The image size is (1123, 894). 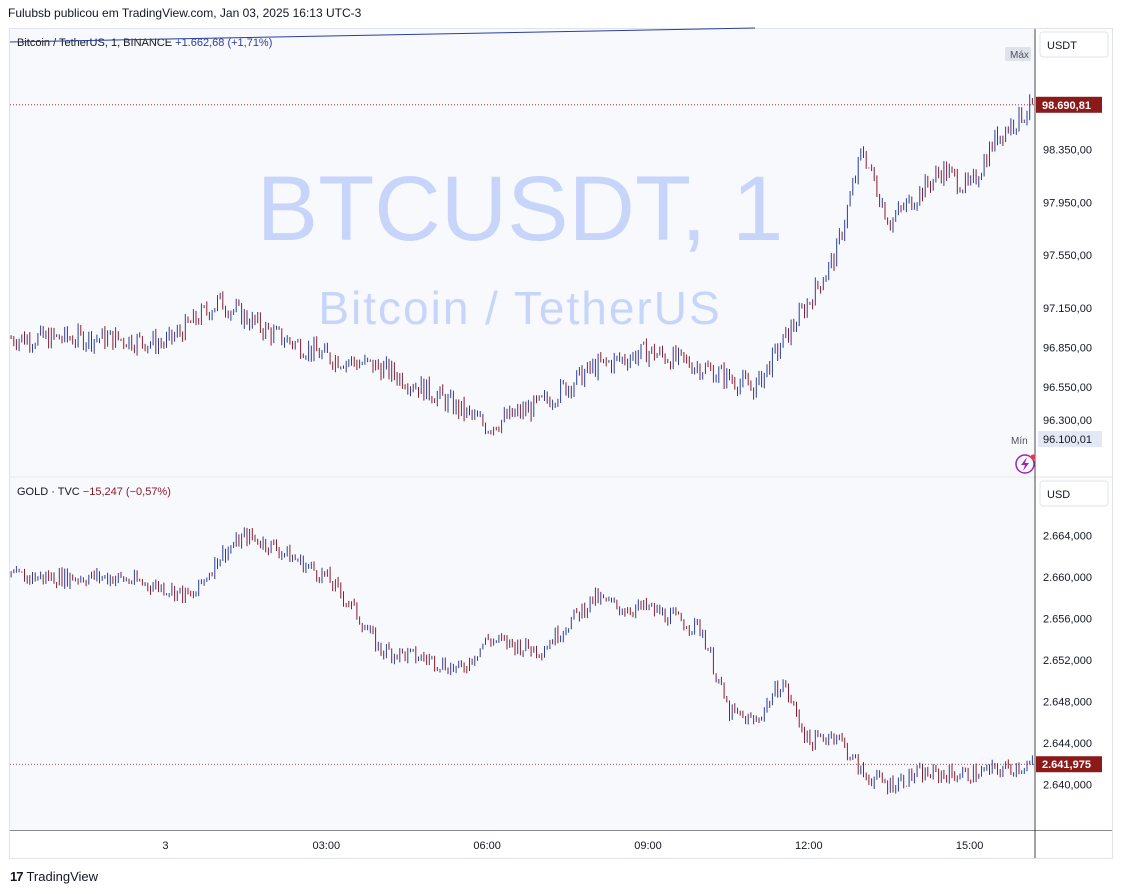 What do you see at coordinates (1067, 703) in the screenshot?
I see `price-tick-label: 2.648,000` at bounding box center [1067, 703].